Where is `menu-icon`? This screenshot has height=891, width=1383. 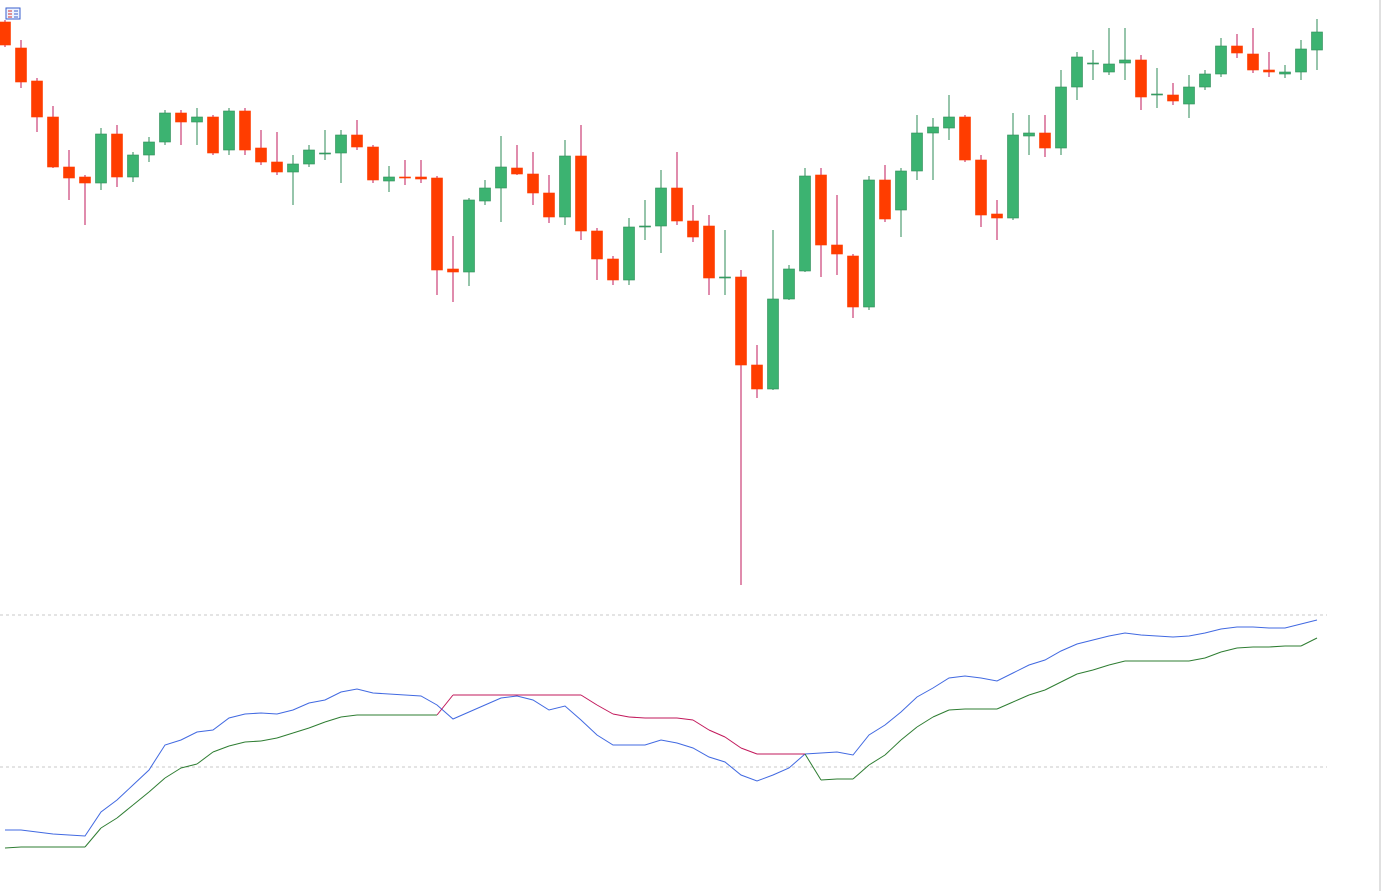 menu-icon is located at coordinates (13, 13).